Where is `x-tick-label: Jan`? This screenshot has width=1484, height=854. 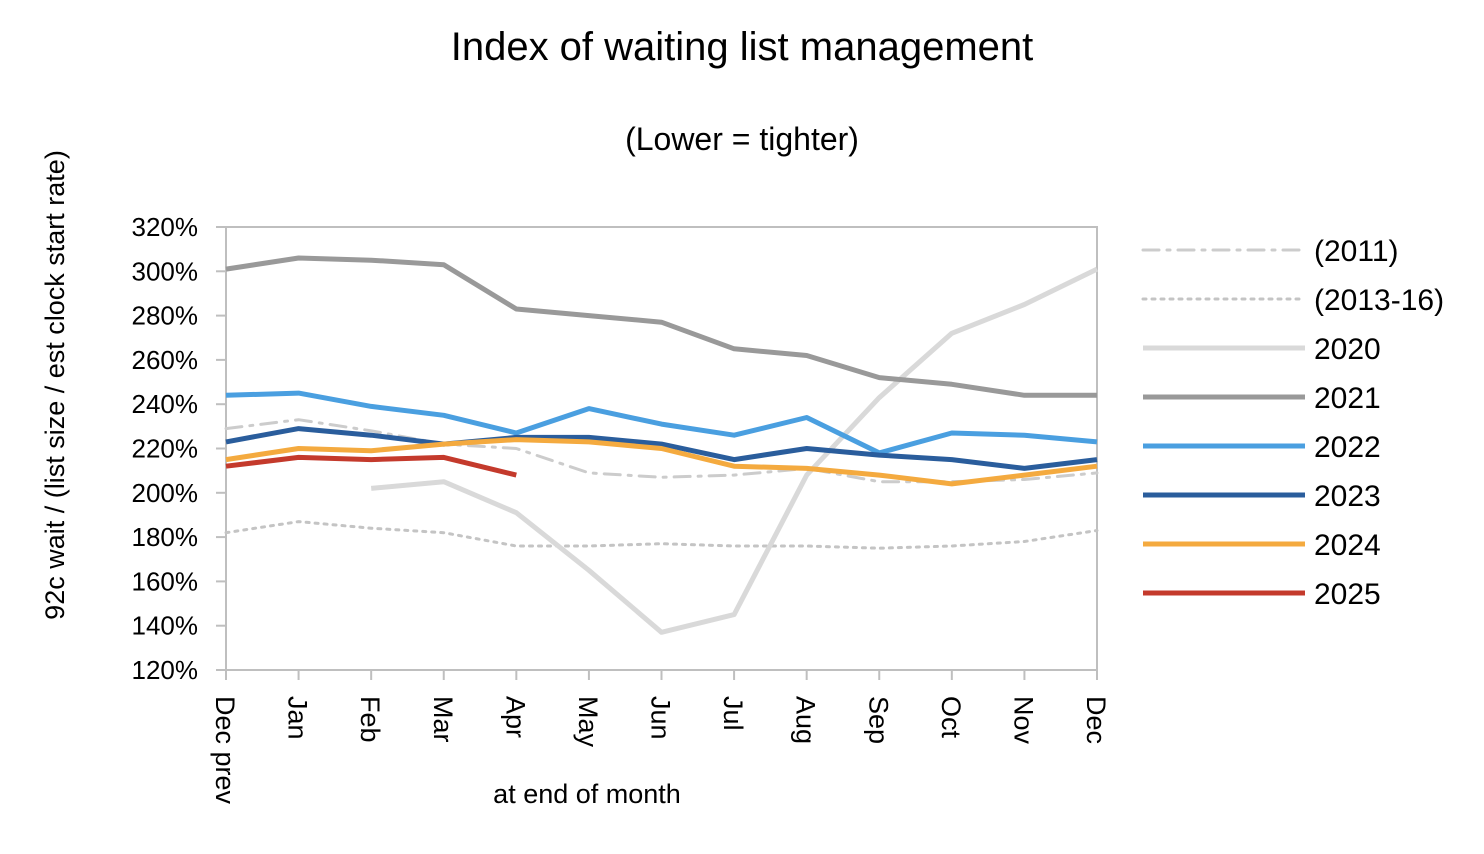
x-tick-label: Jan is located at coordinates (298, 718).